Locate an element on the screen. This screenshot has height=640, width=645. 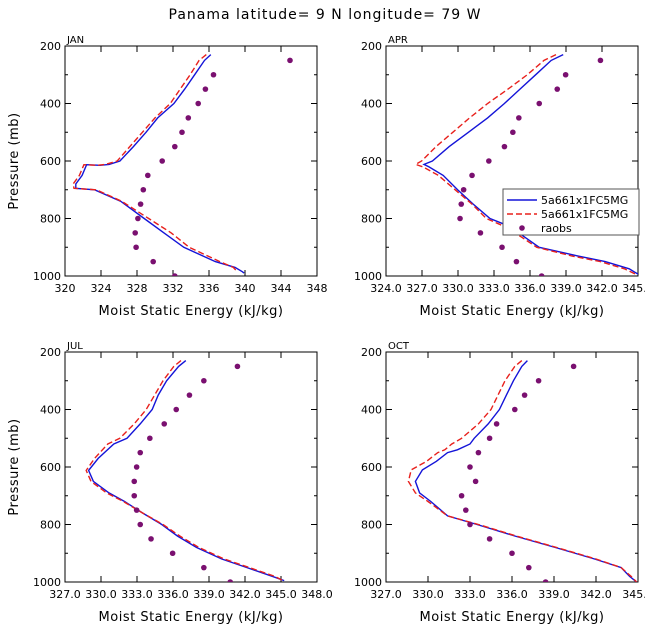
x-tick-label: 348 is located at coordinates (317, 288).